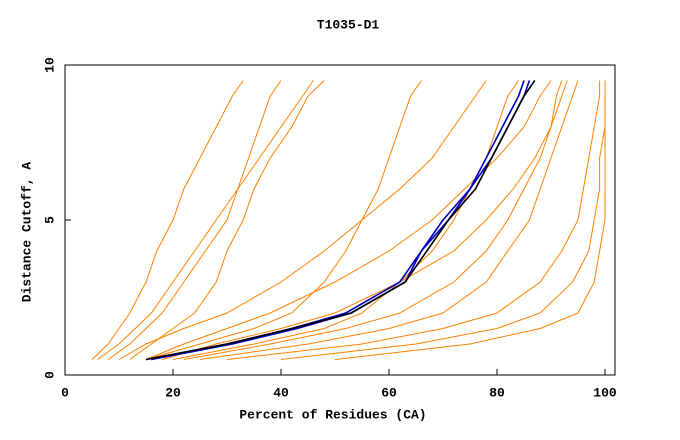  What do you see at coordinates (348, 24) in the screenshot?
I see `chart-title: T1035-D1` at bounding box center [348, 24].